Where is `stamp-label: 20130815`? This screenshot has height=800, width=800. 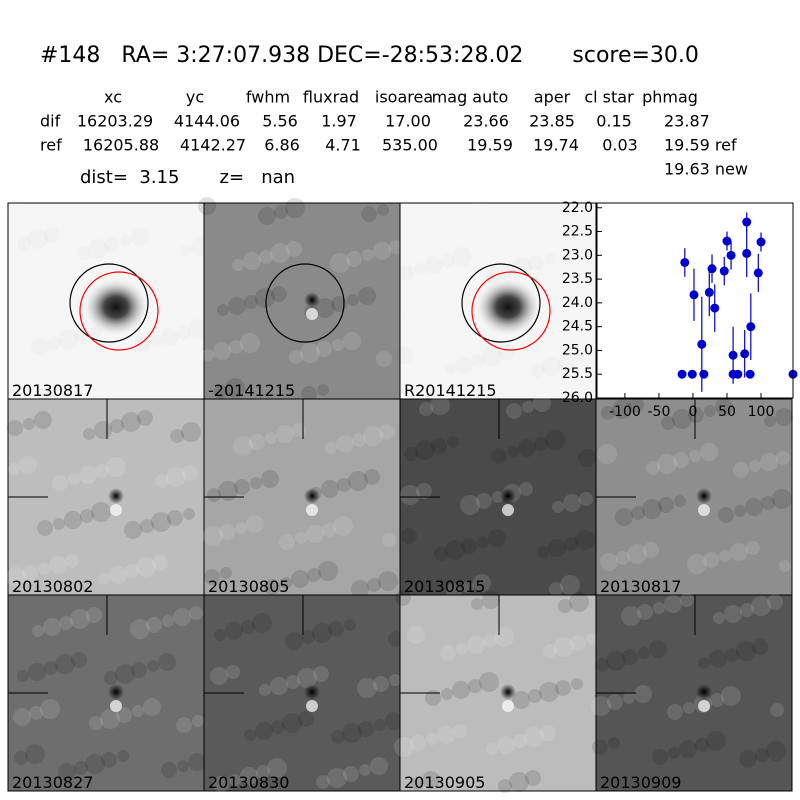
stamp-label: 20130815 is located at coordinates (444, 586).